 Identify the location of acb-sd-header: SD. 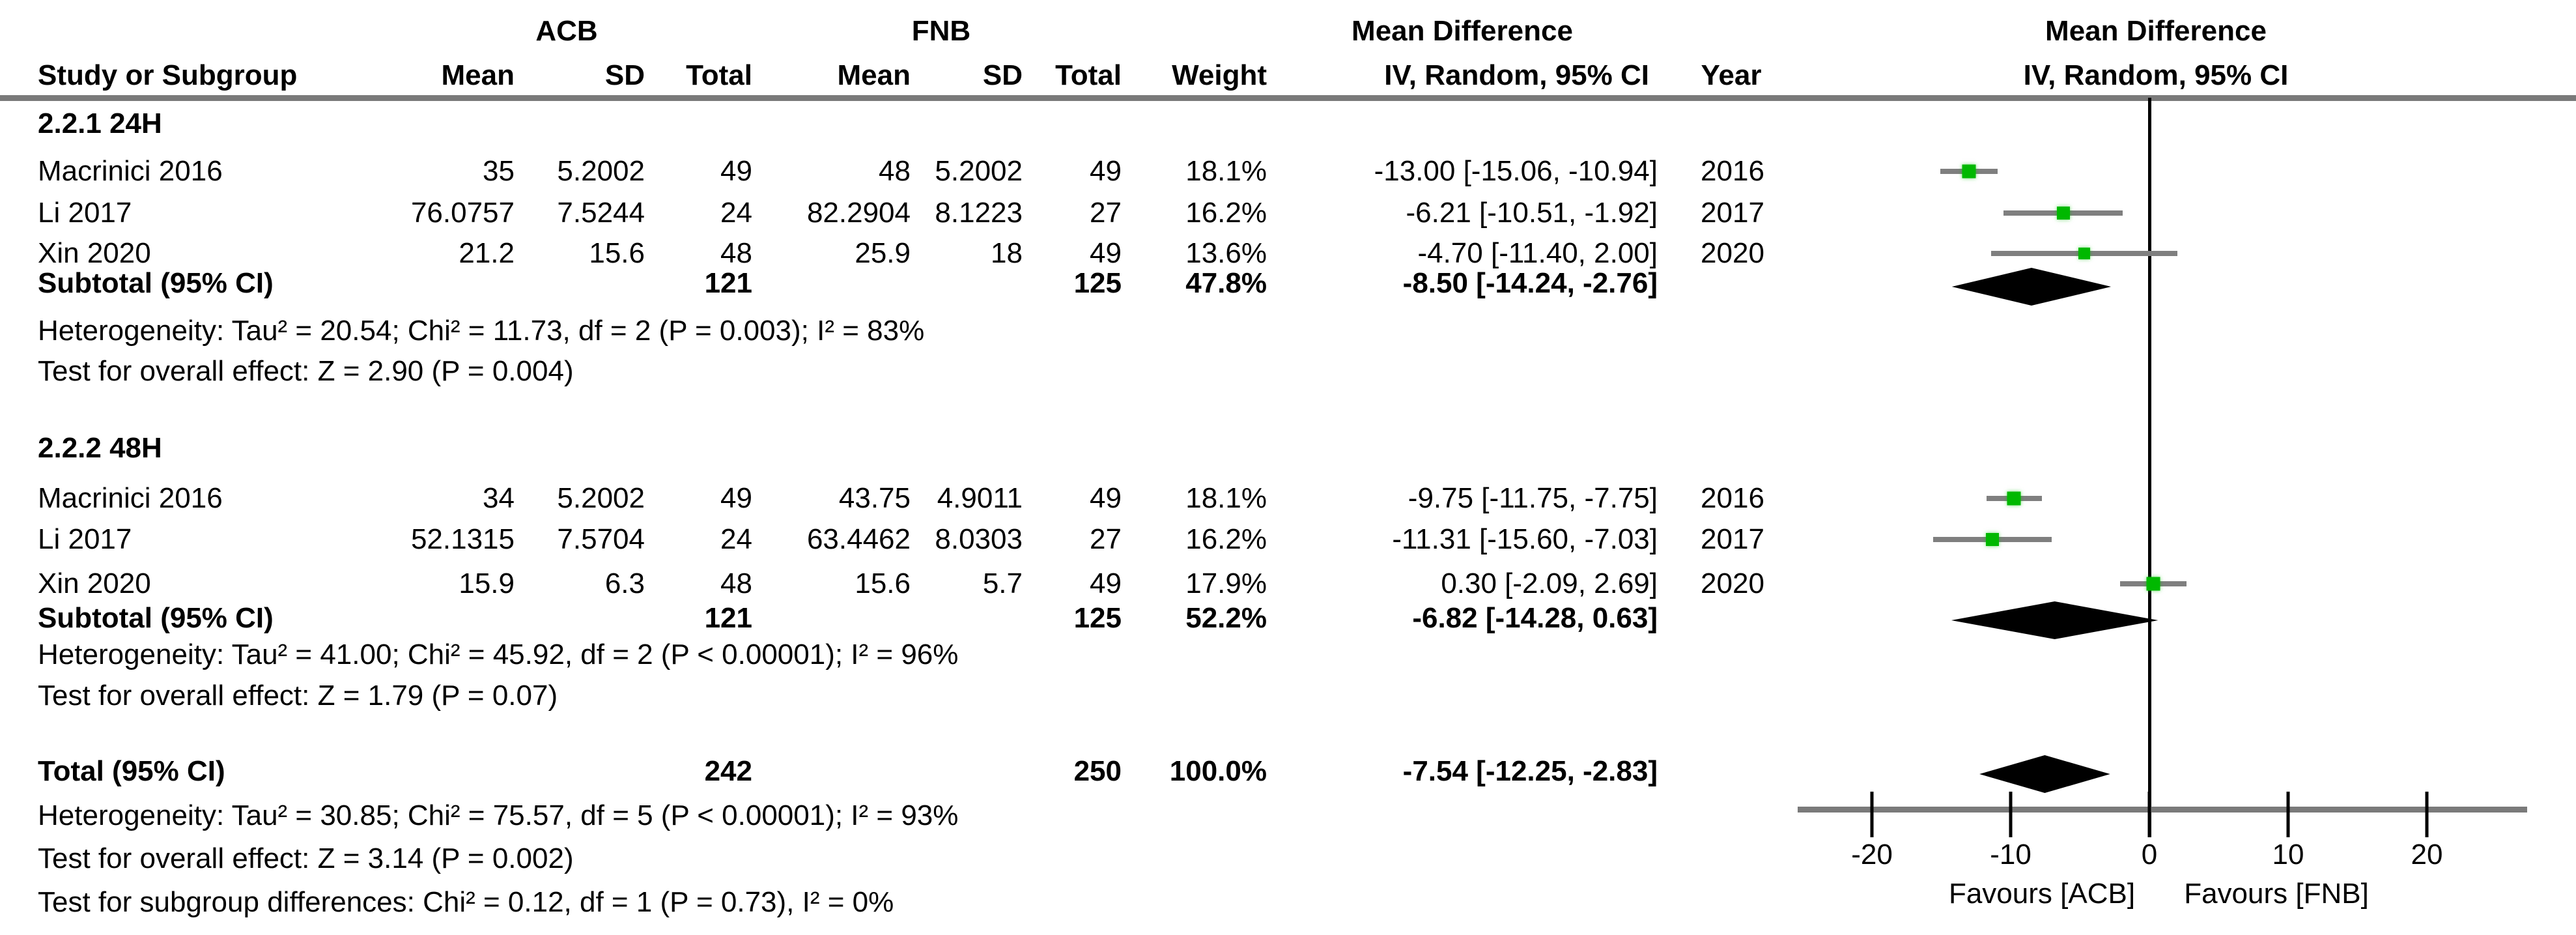
(624, 75).